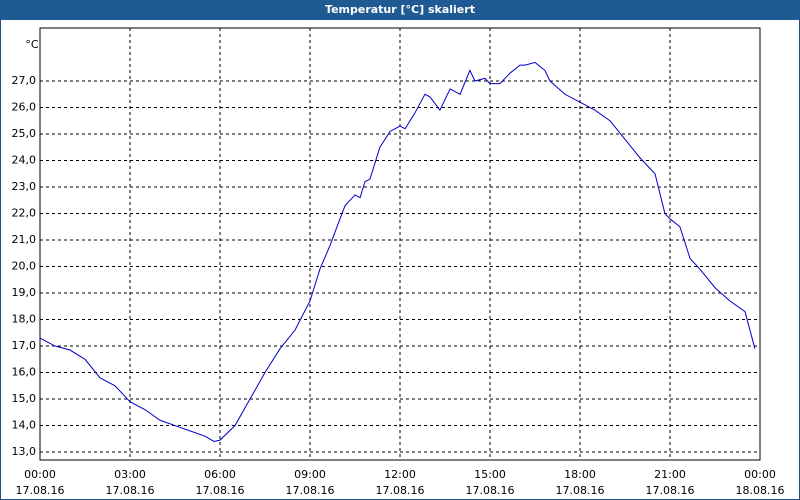  Describe the element at coordinates (24, 451) in the screenshot. I see `y-tick-label: 13,0` at that location.